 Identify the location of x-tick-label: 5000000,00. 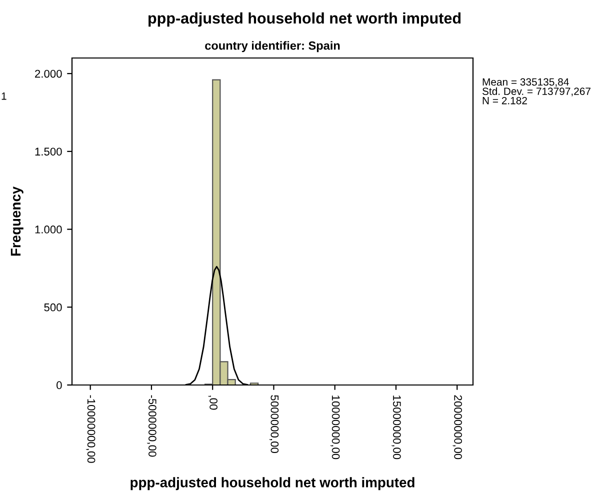
(274, 424).